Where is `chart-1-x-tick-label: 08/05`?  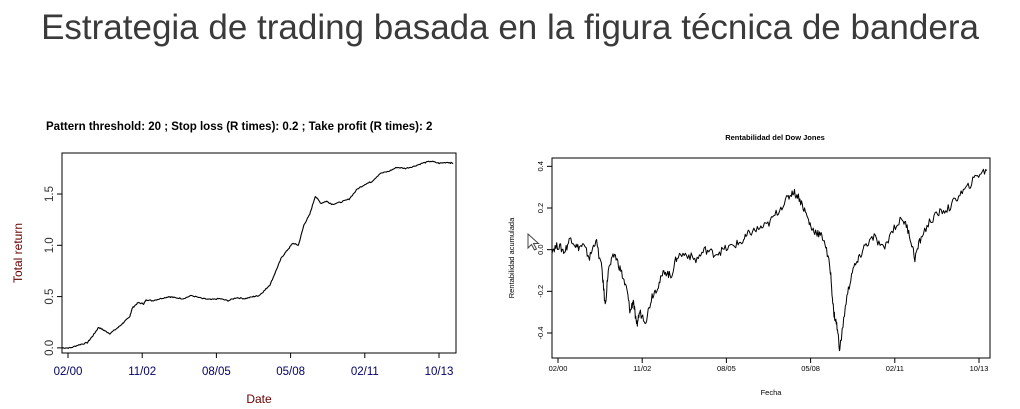 chart-1-x-tick-label: 08/05 is located at coordinates (726, 368).